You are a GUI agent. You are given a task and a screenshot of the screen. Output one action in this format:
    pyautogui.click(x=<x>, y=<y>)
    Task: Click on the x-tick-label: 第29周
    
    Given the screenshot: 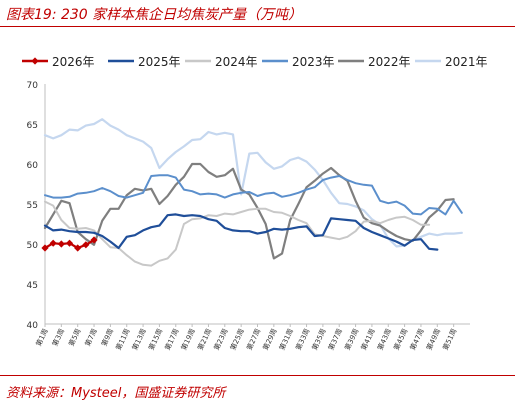 What is the action you would take?
    pyautogui.click(x=270, y=339)
    